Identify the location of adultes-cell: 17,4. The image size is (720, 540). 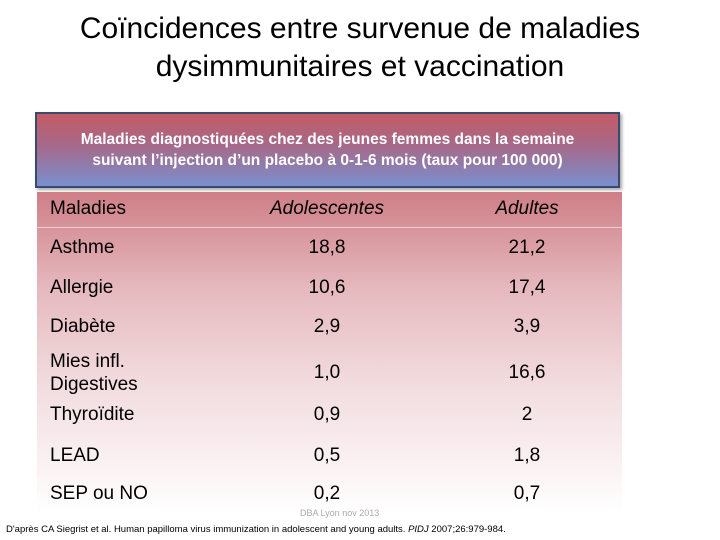
(527, 287).